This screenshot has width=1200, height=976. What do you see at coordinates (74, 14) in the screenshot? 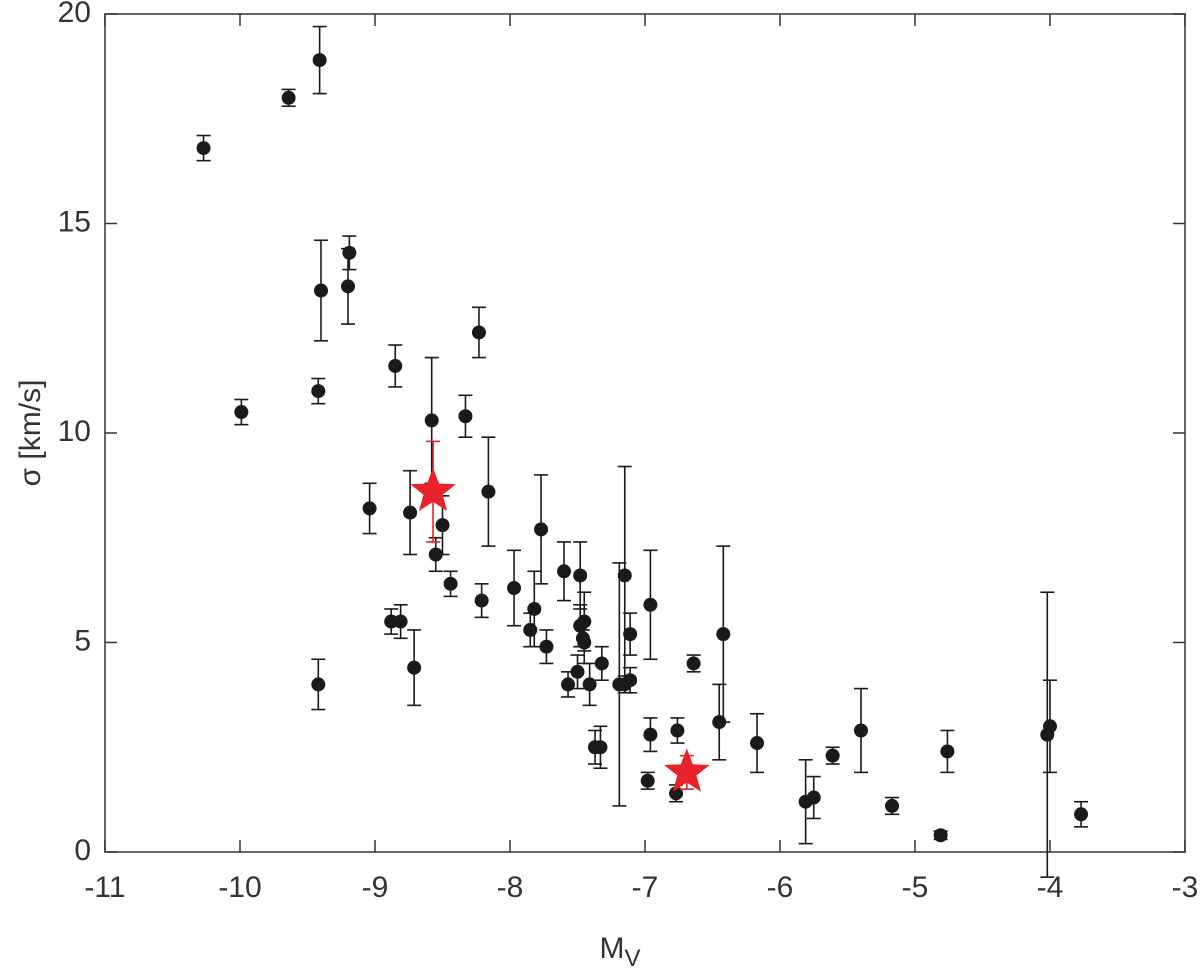
I see `y-tick-label: 20` at bounding box center [74, 14].